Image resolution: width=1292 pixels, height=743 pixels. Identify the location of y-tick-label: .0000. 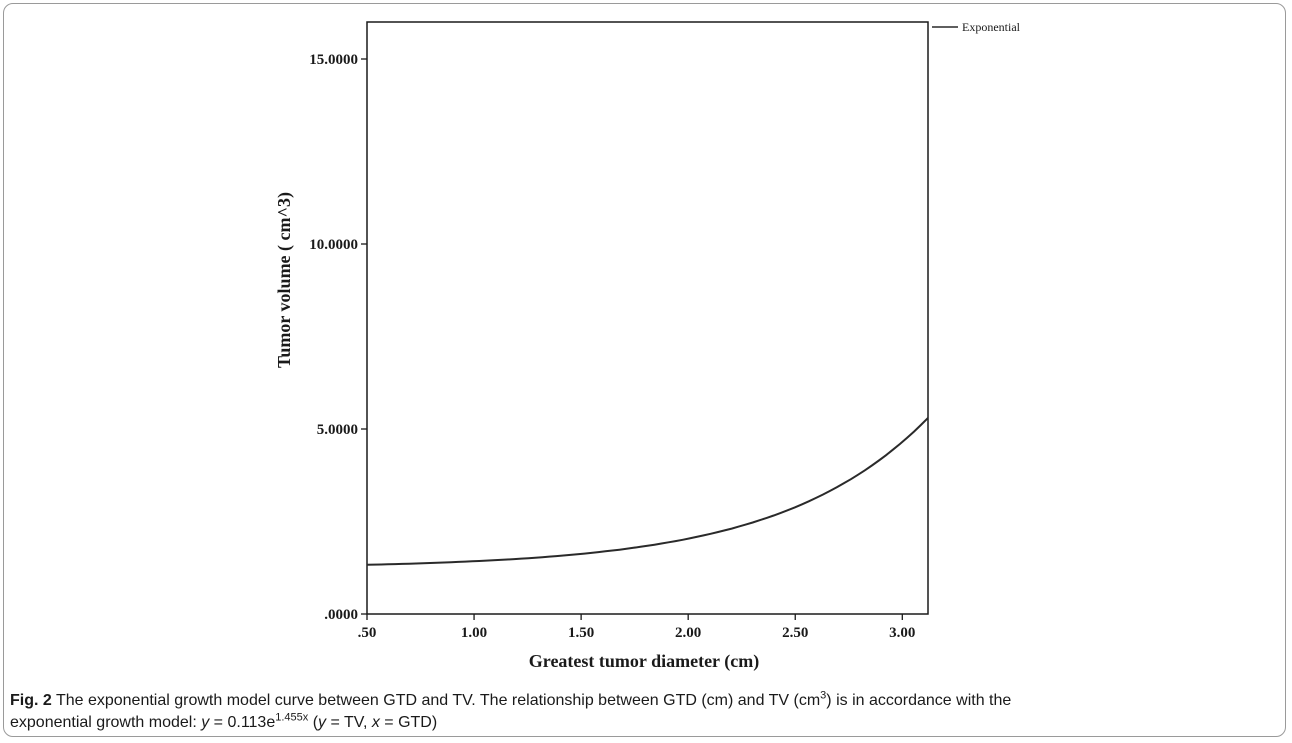
(341, 615).